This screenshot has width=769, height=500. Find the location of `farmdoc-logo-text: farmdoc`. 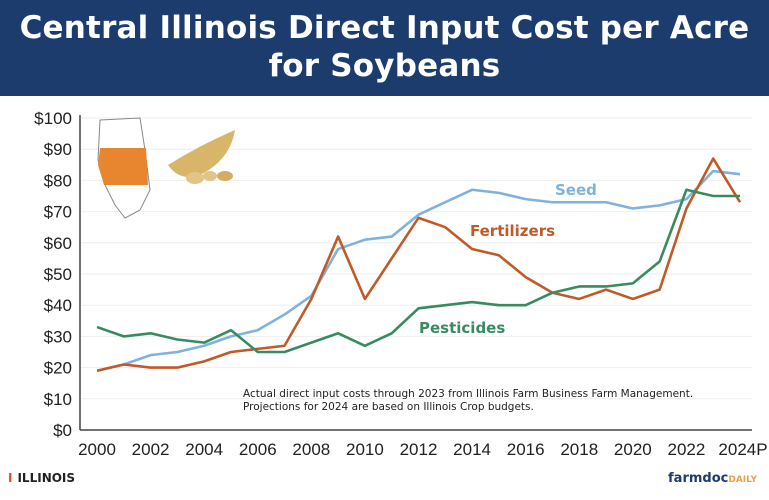

farmdoc-logo-text: farmdoc is located at coordinates (698, 478).